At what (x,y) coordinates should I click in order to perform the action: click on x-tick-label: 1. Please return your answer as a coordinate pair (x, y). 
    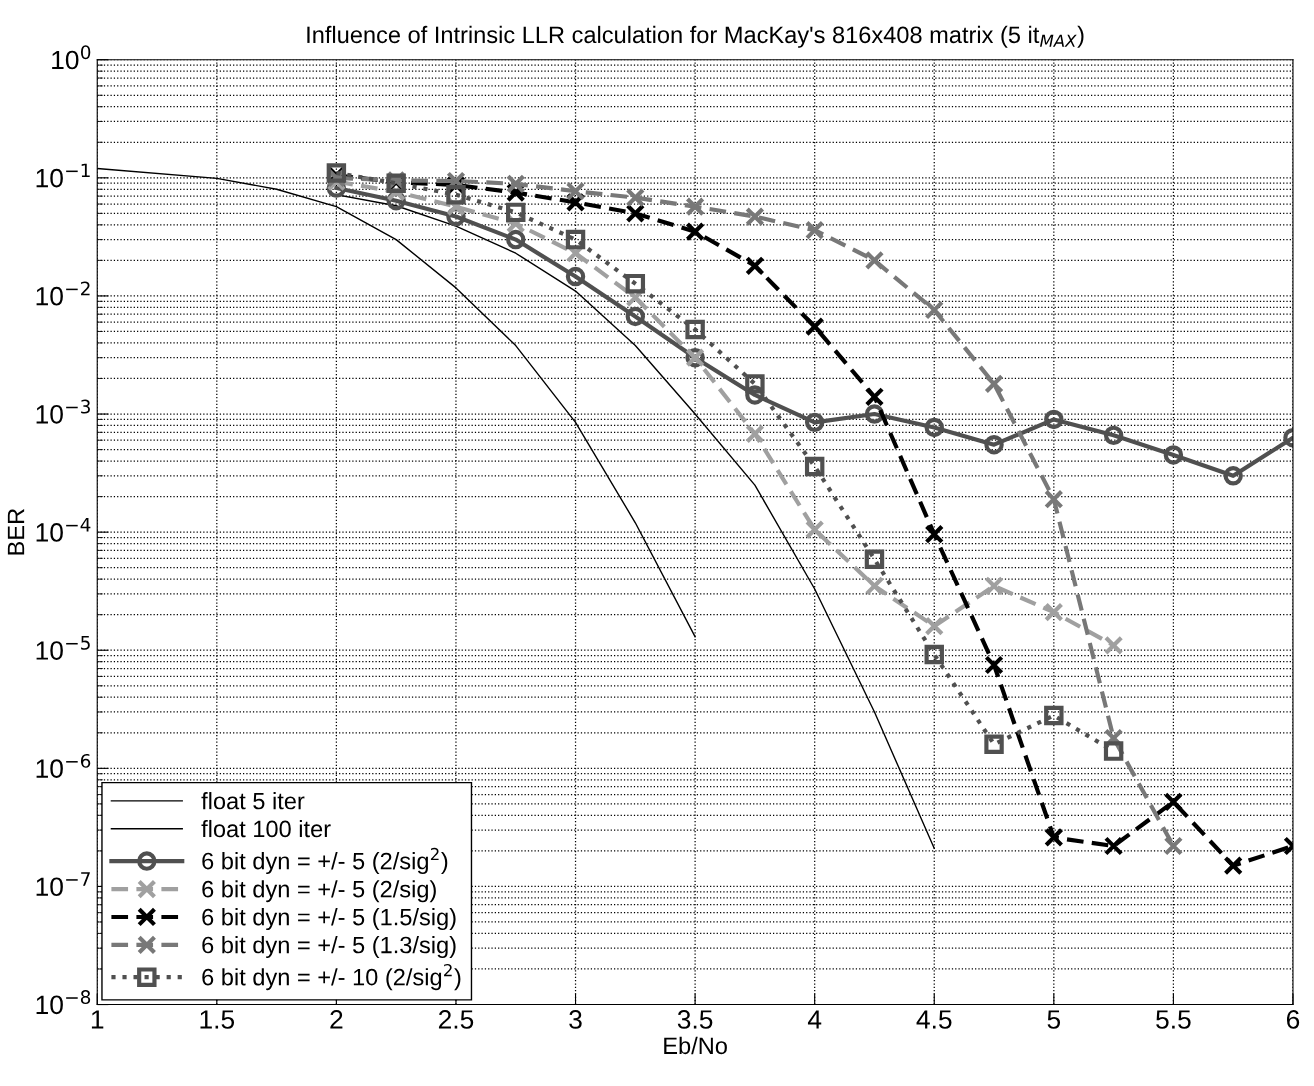
    Looking at the image, I should click on (97, 1019).